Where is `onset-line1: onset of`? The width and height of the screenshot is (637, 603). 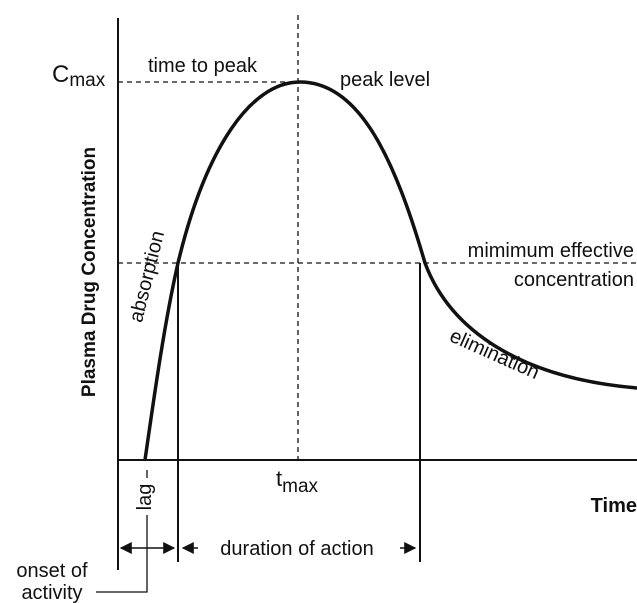
onset-line1: onset of is located at coordinates (52, 571).